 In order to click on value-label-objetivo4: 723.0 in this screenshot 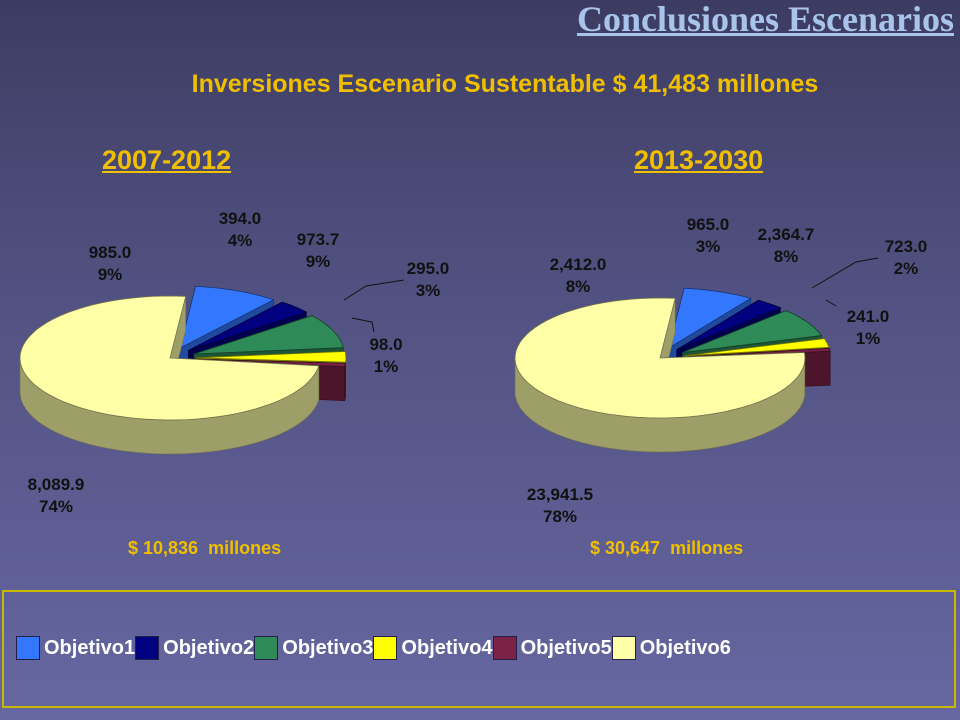, I will do `click(906, 246)`.